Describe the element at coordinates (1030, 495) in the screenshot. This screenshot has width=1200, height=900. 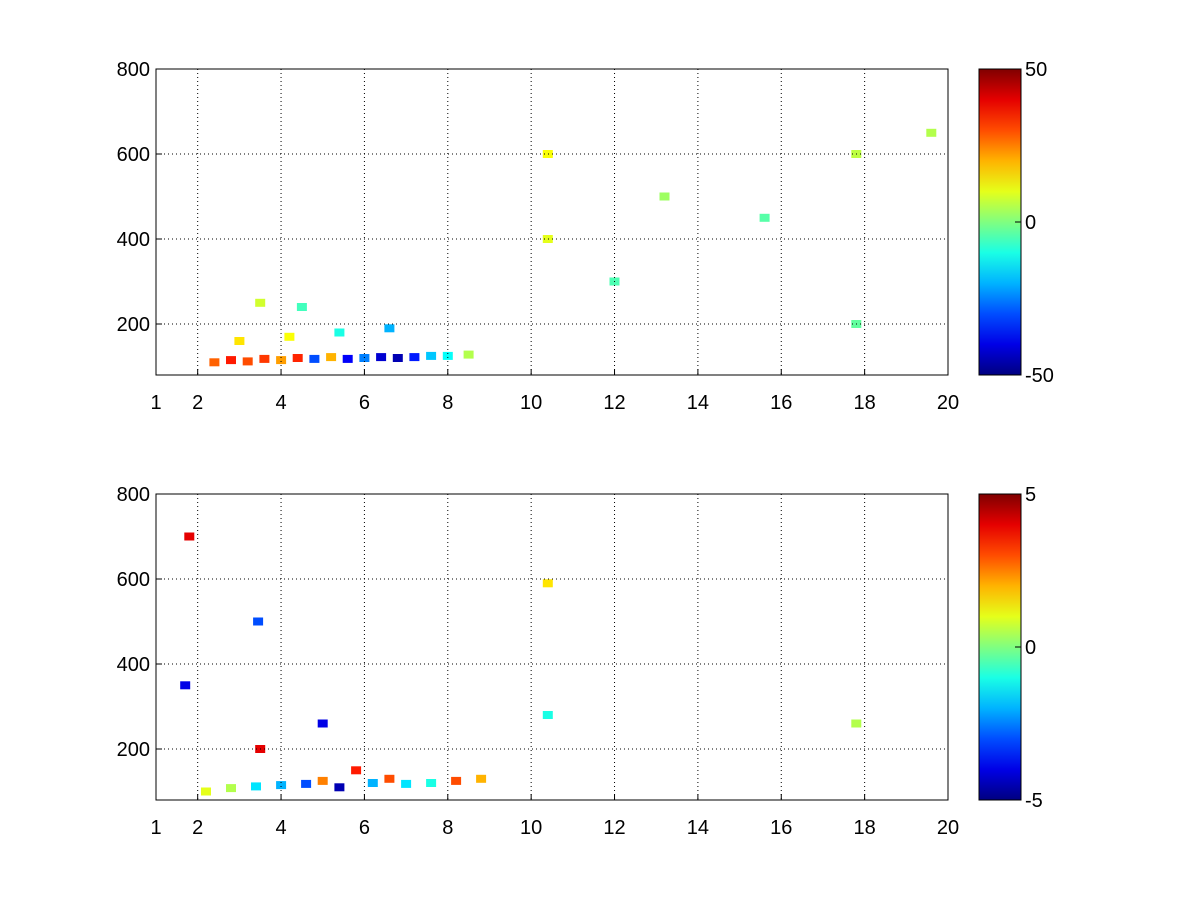
I see `colorbar-tick-label: 5` at that location.